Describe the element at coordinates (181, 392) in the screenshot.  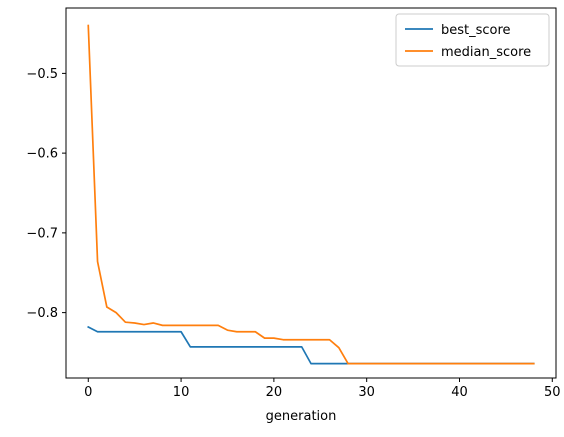
I see `x-tick-label: 10` at that location.